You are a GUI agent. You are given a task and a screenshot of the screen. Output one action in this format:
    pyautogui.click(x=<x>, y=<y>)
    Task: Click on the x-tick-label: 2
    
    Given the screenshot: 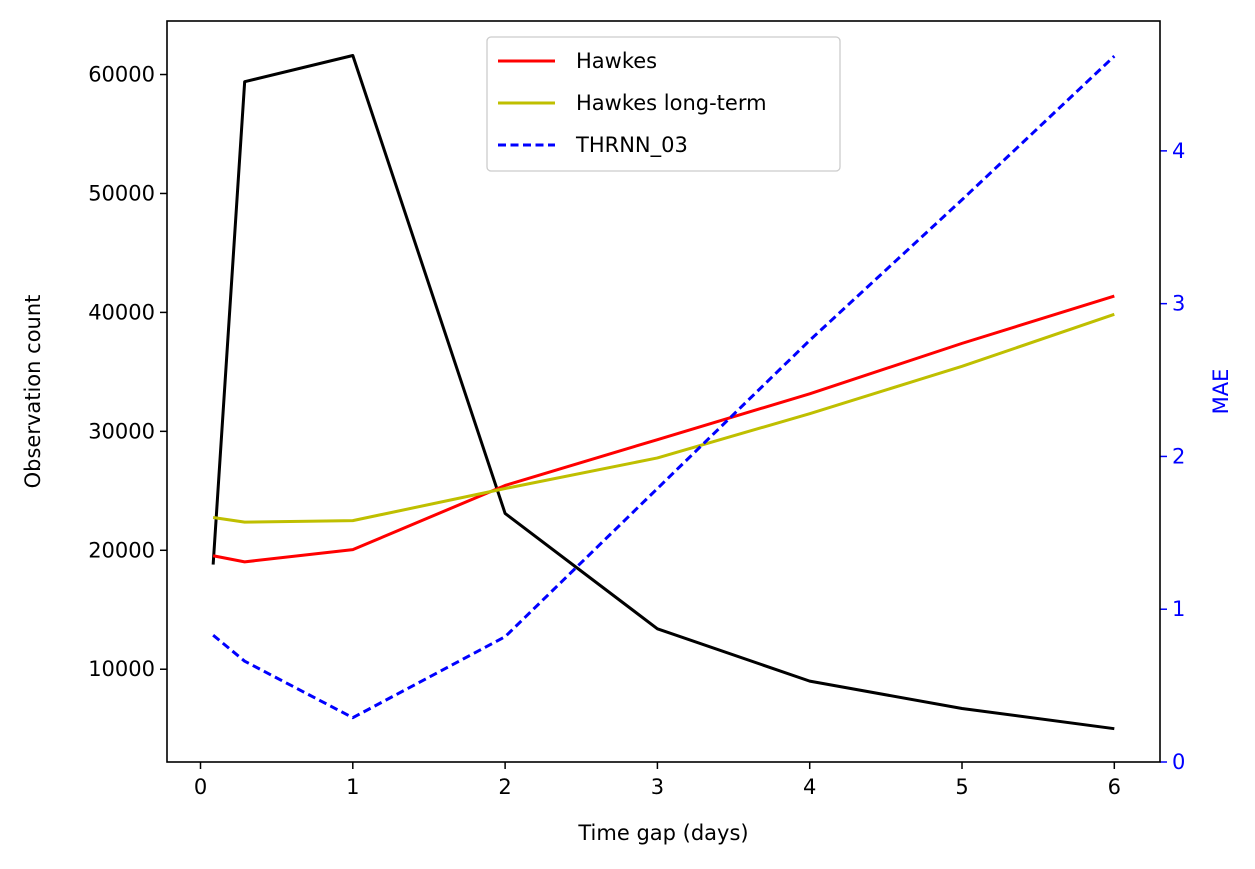 What is the action you would take?
    pyautogui.click(x=504, y=787)
    